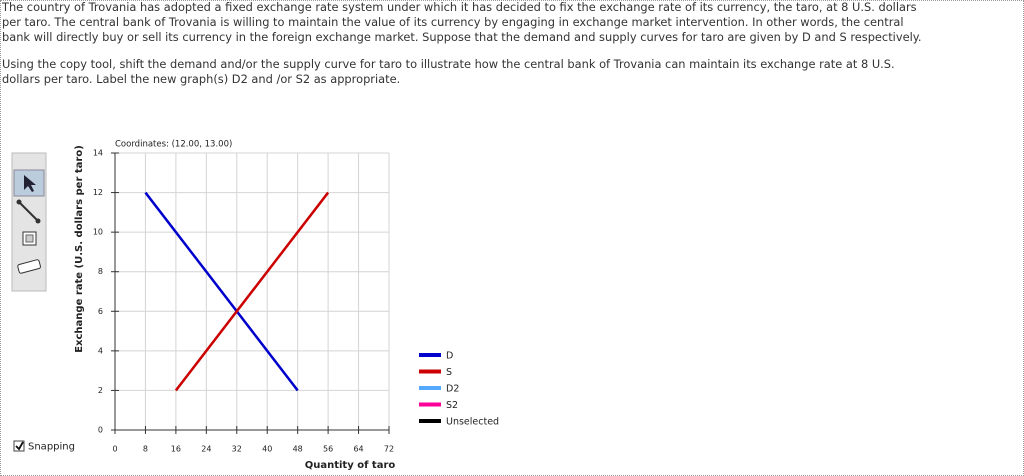 The height and width of the screenshot is (476, 1024). I want to click on snapping-label: Snapping, so click(51, 447).